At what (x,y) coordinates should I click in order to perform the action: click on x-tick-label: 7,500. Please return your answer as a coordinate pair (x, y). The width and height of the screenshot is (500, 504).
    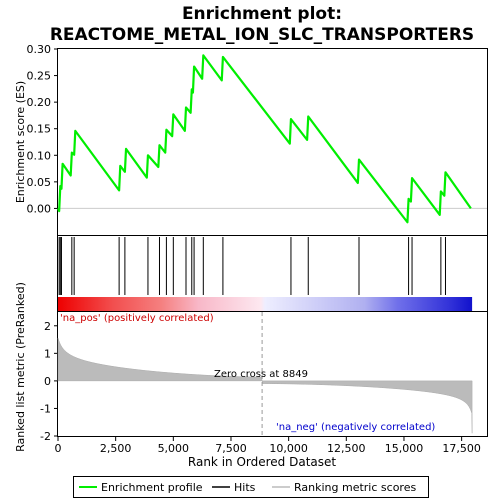
    Looking at the image, I should click on (231, 448).